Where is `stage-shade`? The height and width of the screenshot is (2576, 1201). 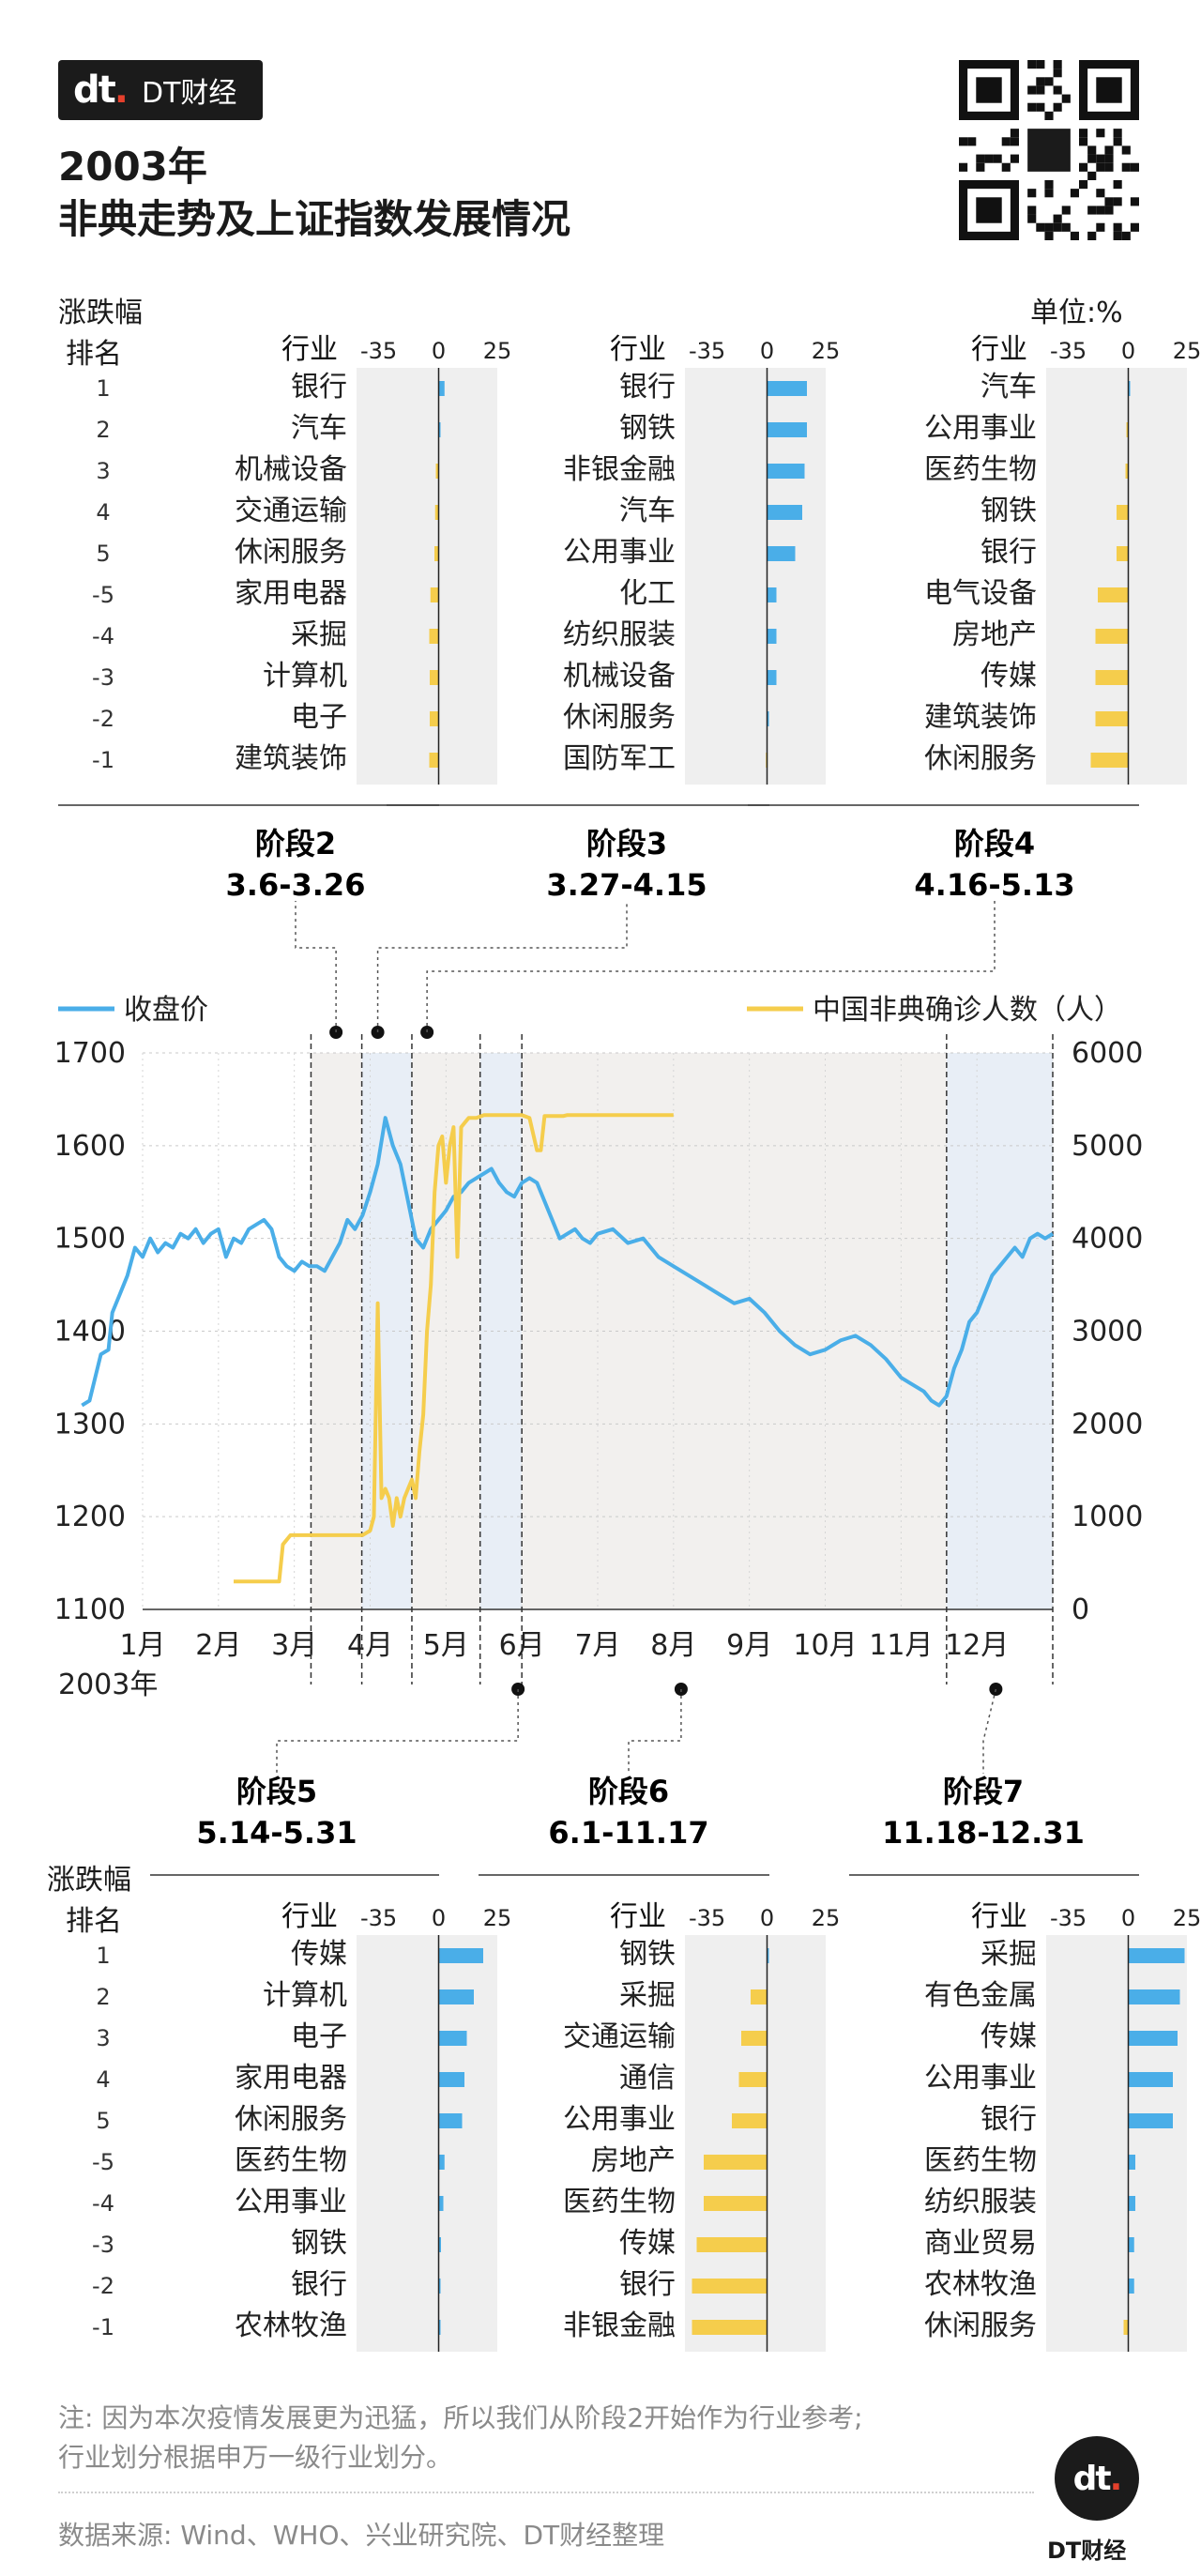
stage-shade is located at coordinates (501, 1331).